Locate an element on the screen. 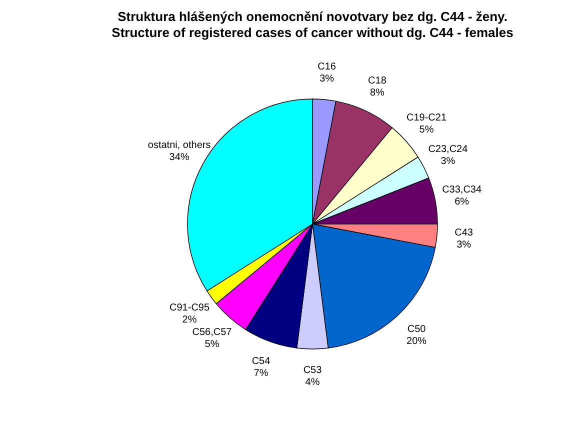 The height and width of the screenshot is (429, 574). data-label: 7% is located at coordinates (261, 374).